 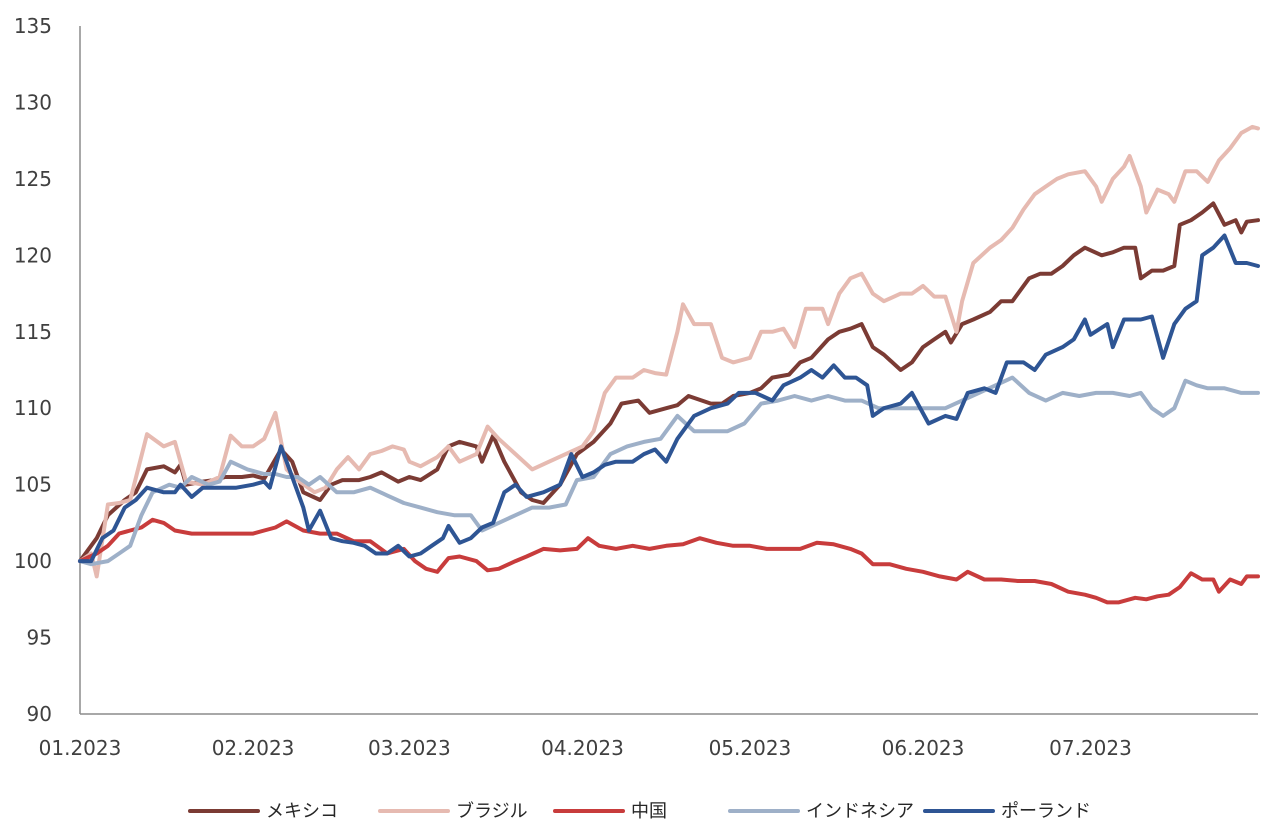 What do you see at coordinates (1046, 811) in the screenshot?
I see `legend-label: ポーランド` at bounding box center [1046, 811].